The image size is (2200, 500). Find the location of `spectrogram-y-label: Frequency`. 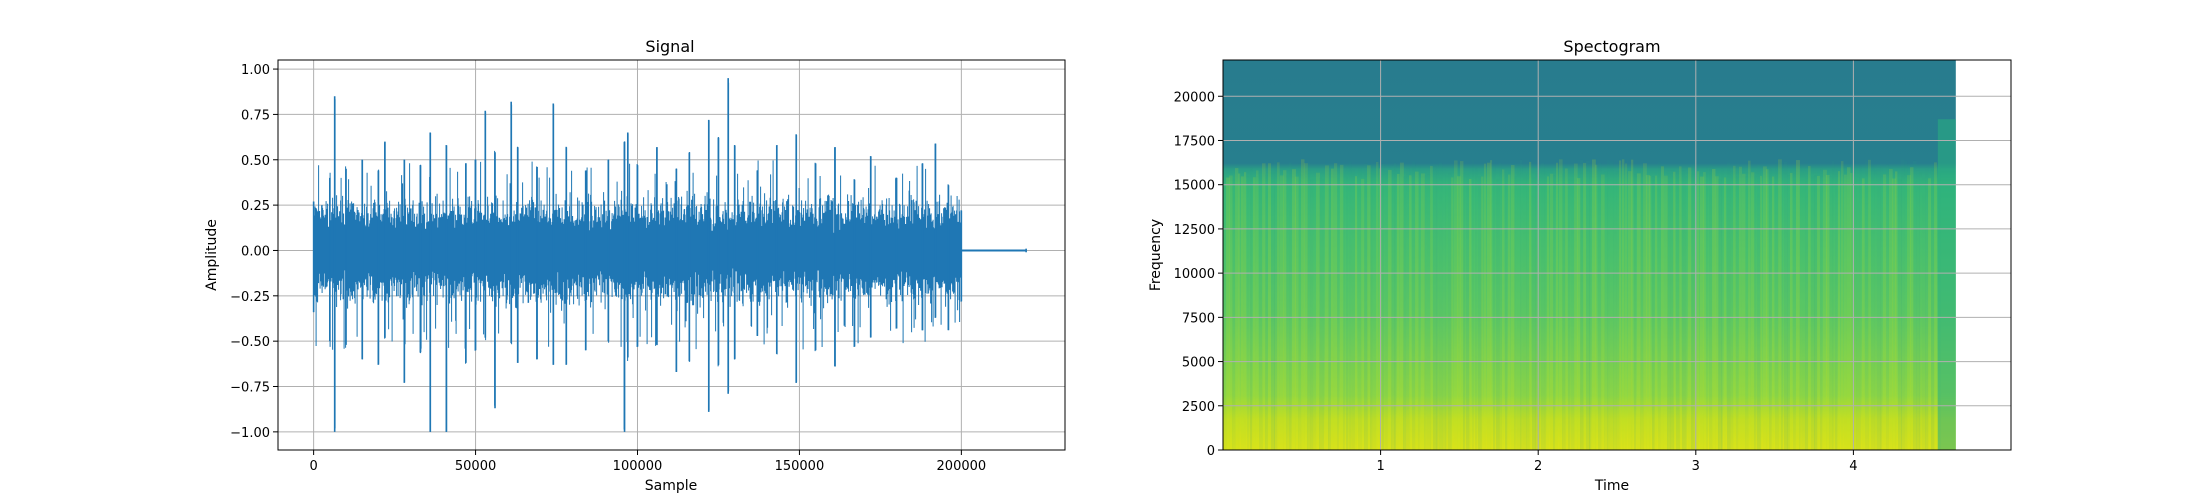

spectrogram-y-label: Frequency is located at coordinates (1156, 255).